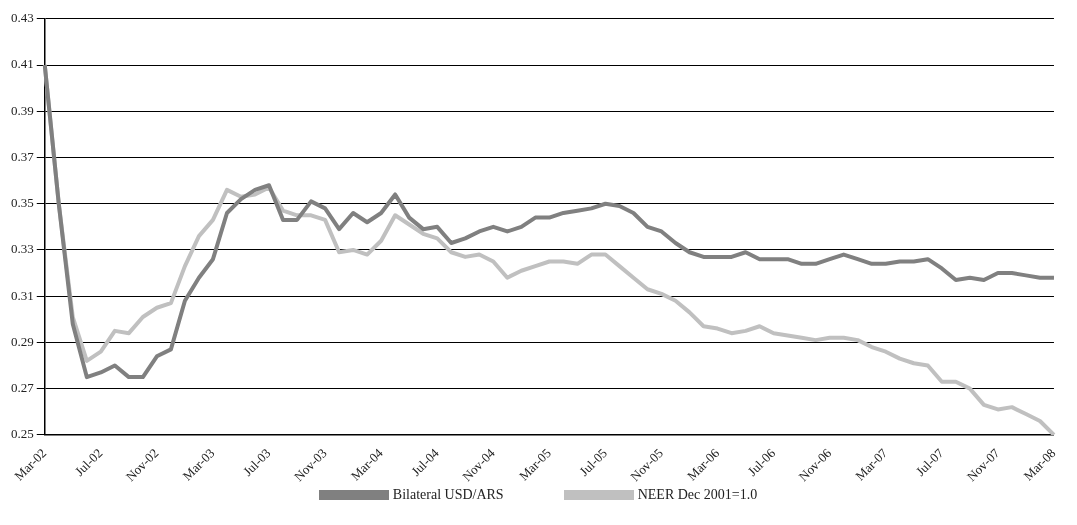 Image resolution: width=1077 pixels, height=525 pixels. I want to click on y-tick-label: 0.29, so click(22, 341).